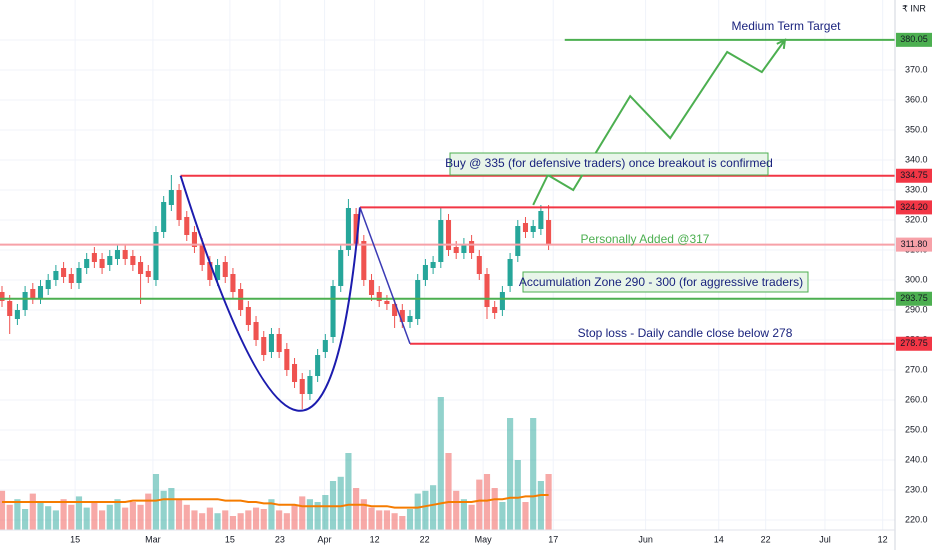 The width and height of the screenshot is (932, 550). Describe the element at coordinates (916, 369) in the screenshot. I see `y-tick-label: 270.0` at that location.